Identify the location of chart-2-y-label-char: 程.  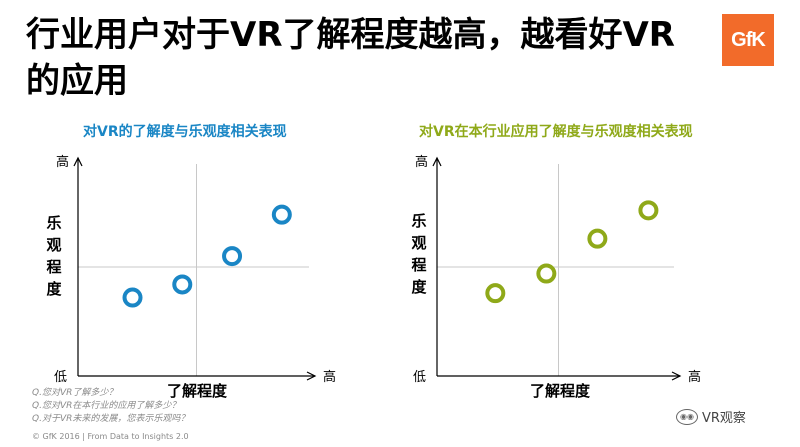
(418, 265).